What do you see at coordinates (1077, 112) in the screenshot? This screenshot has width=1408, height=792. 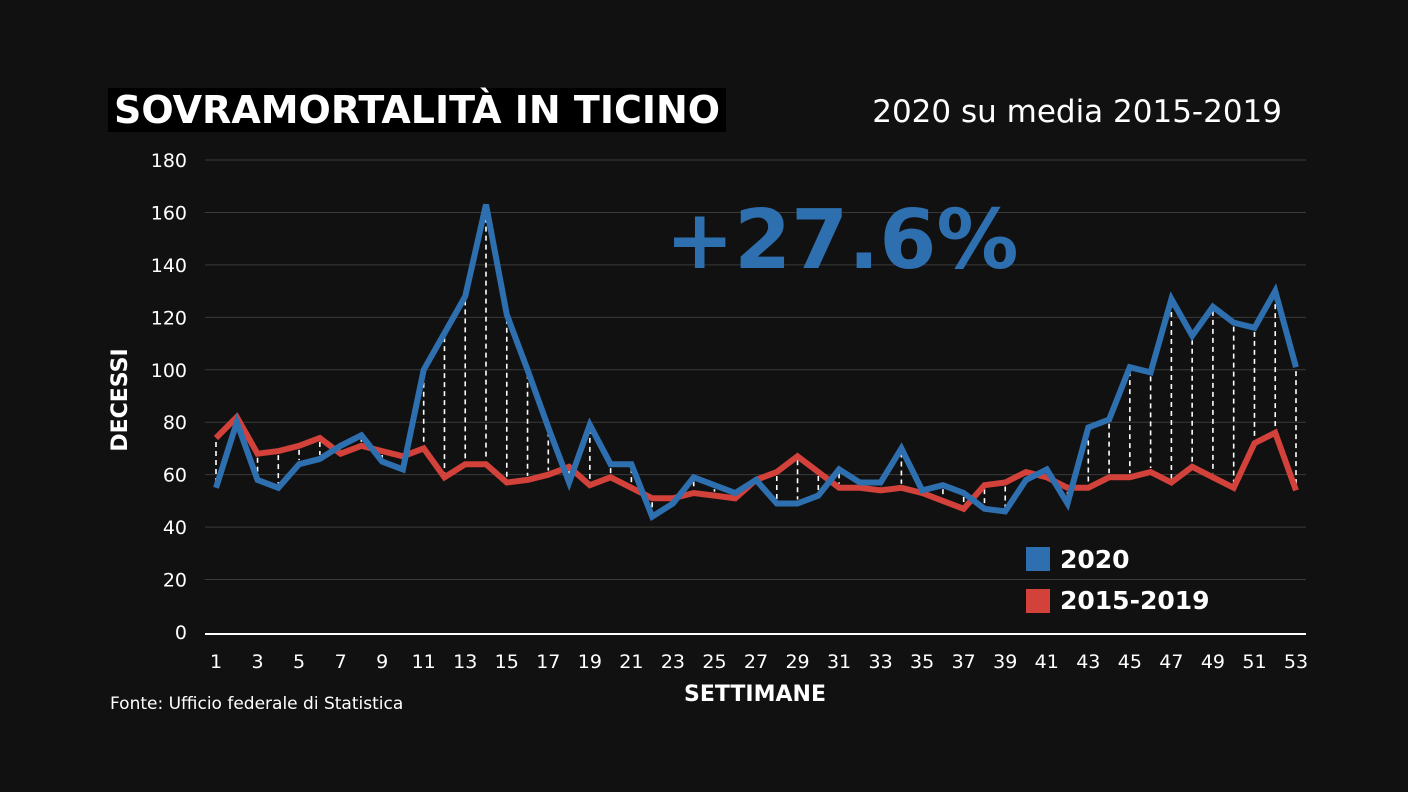 I see `chart-subtitle: 2020 su media 2015-2019` at bounding box center [1077, 112].